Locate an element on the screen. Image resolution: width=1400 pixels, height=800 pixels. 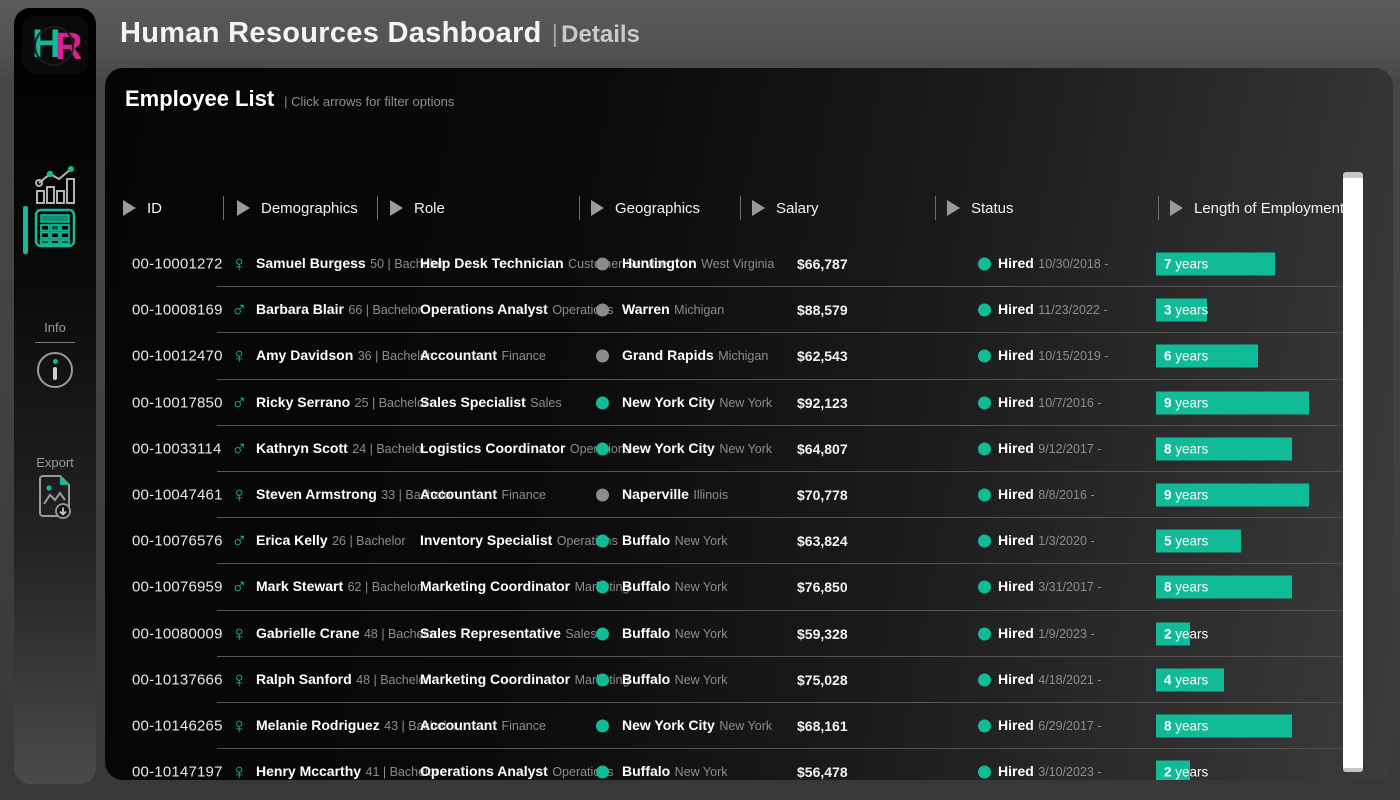
employment-years: 5 is located at coordinates (1168, 541).